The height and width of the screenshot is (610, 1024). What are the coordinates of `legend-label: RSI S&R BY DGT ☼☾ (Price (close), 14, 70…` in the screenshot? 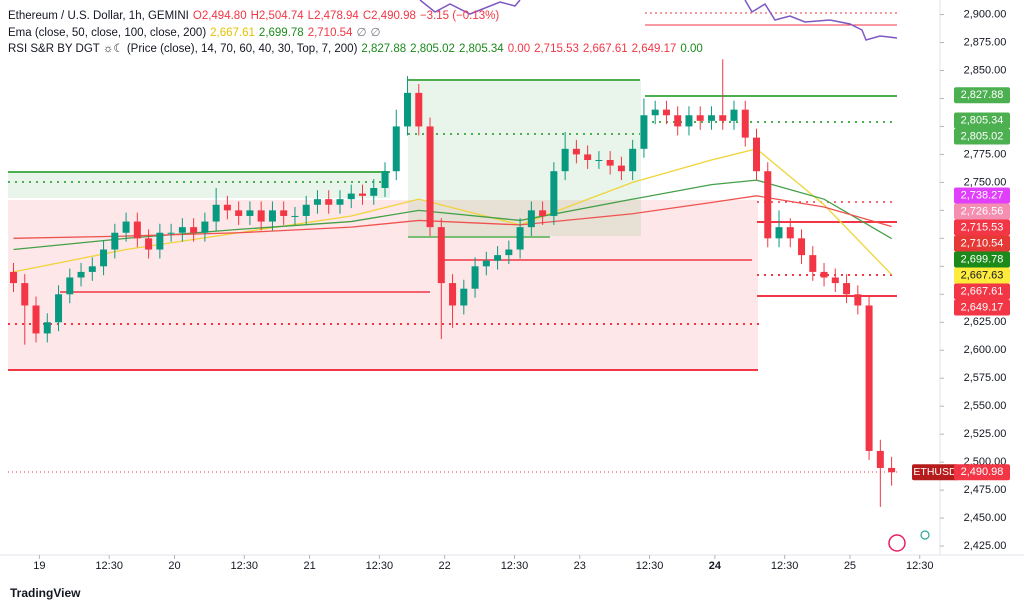 It's located at (183, 49).